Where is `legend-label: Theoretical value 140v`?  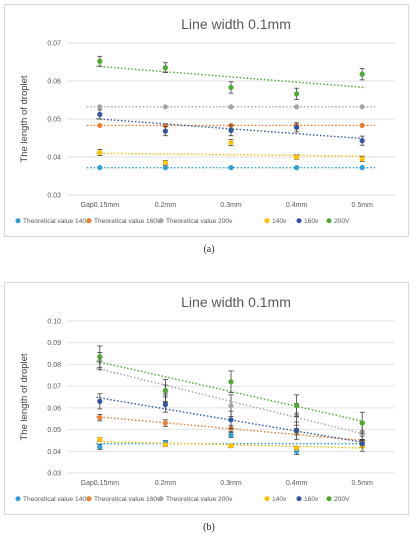
legend-label: Theoretical value 140v is located at coordinates (56, 499).